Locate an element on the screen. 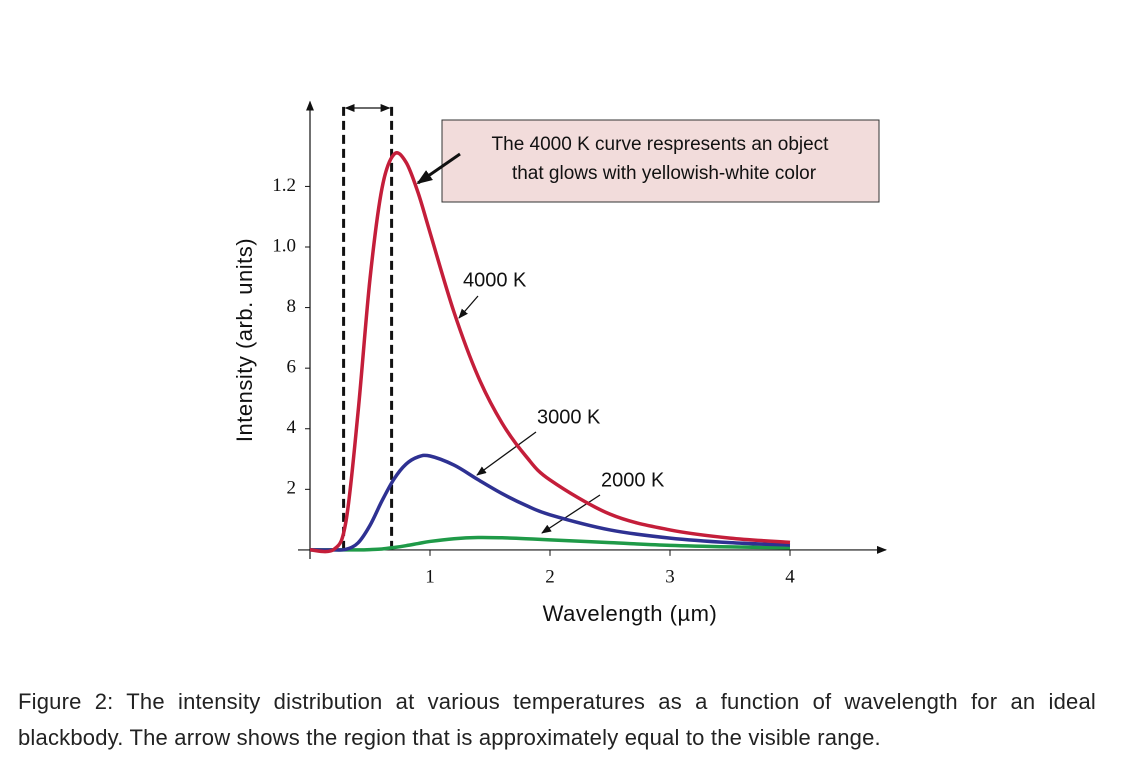 This screenshot has width=1126, height=773. annotation-line: The 4000 K curve respresents an object is located at coordinates (661, 144).